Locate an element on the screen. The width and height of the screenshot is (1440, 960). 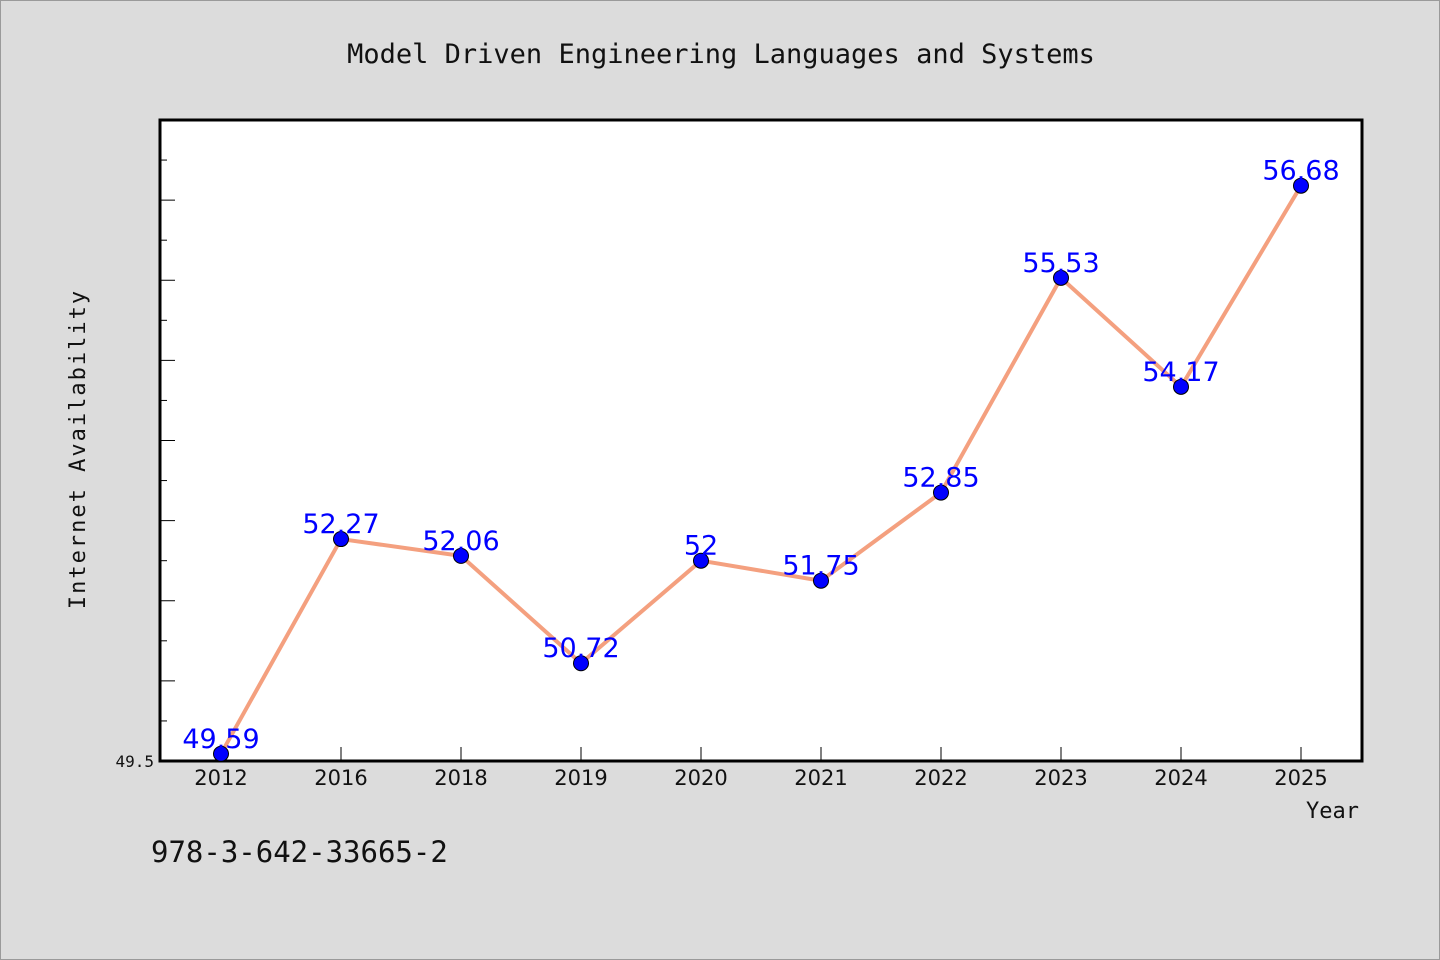
data-label: 55.53 is located at coordinates (1060, 263).